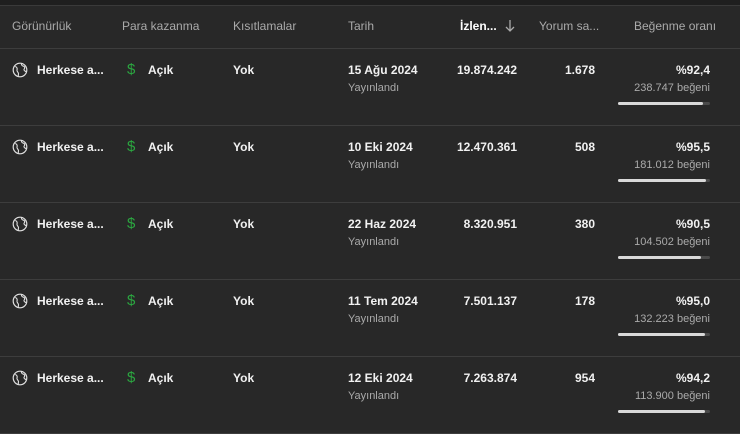  Describe the element at coordinates (579, 70) in the screenshot. I see `comments-value: 1.678` at that location.